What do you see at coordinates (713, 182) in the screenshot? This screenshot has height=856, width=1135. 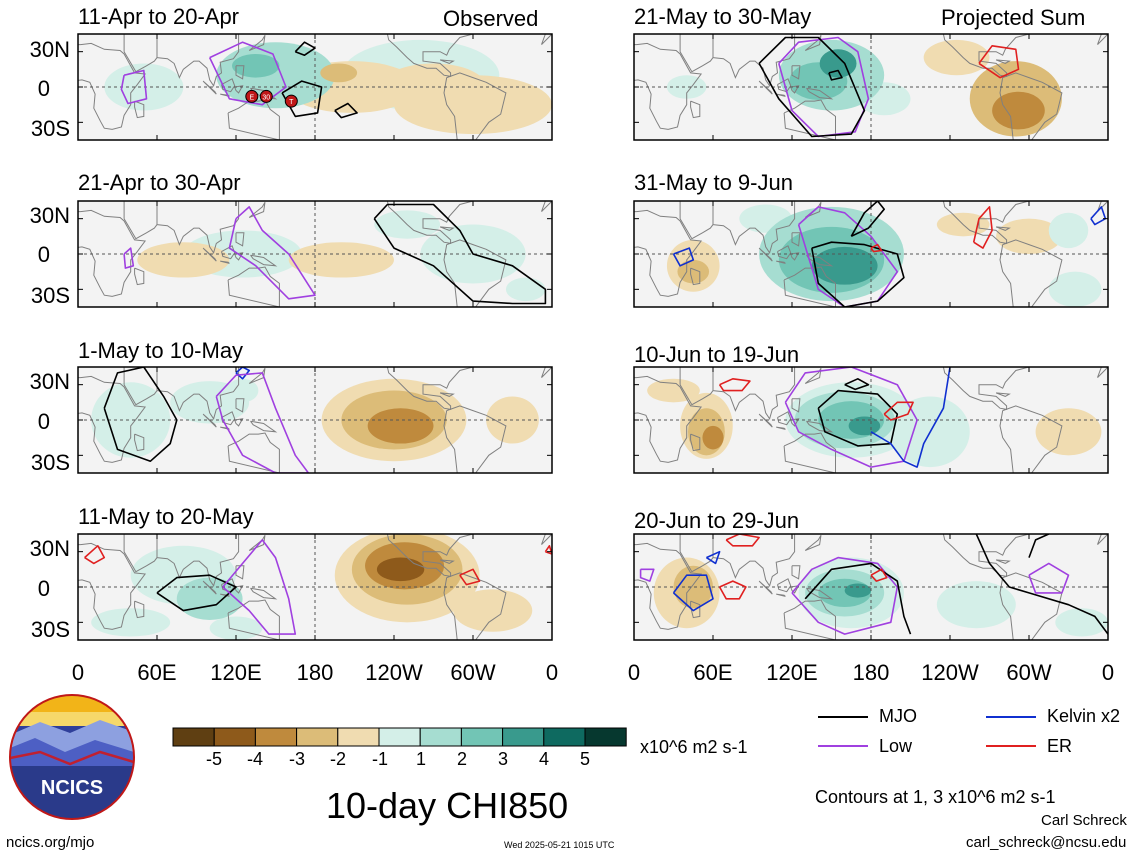 I see `panel-title-4: 31-May to 9-Jun` at bounding box center [713, 182].